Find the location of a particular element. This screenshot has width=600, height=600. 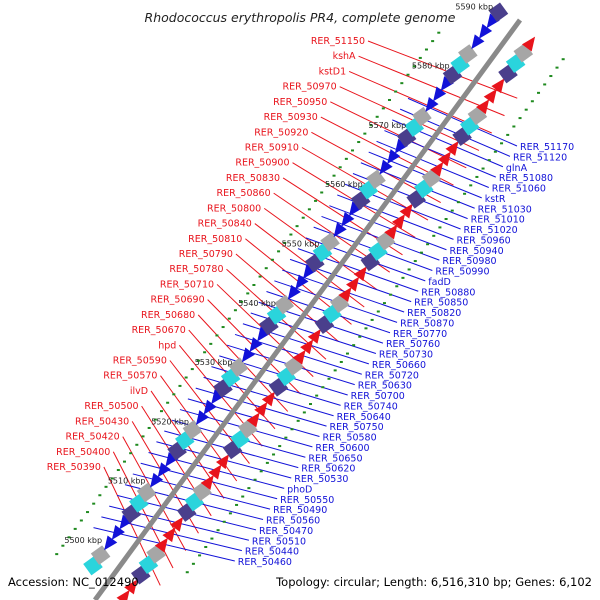

reverse-gene-label: RER_50460 is located at coordinates (265, 562).